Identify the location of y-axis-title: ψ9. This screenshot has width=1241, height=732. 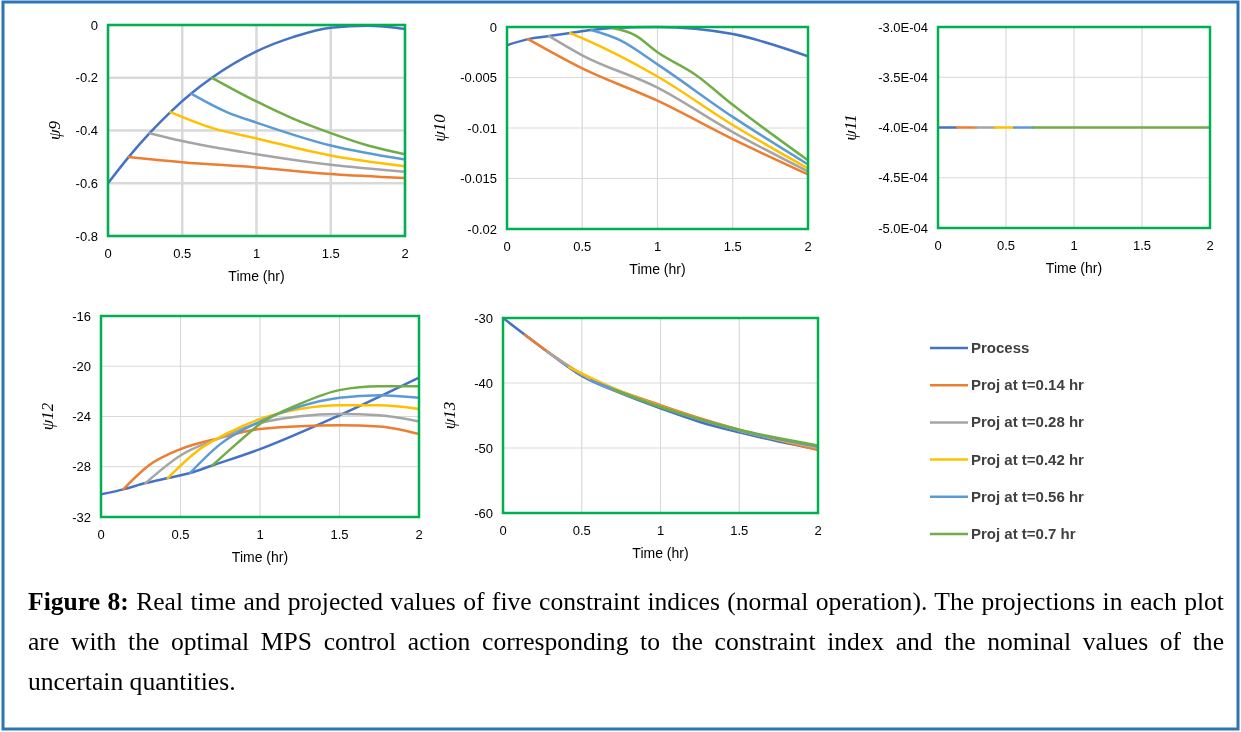
(54, 130).